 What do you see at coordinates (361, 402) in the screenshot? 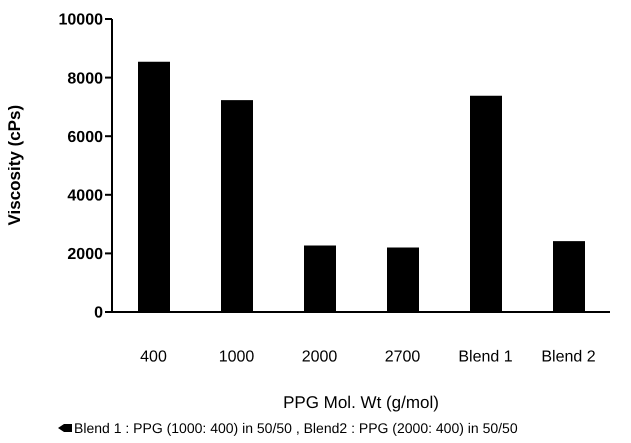
I see `x-axis-title: PPG Mol. Wt (g/mol)` at bounding box center [361, 402].